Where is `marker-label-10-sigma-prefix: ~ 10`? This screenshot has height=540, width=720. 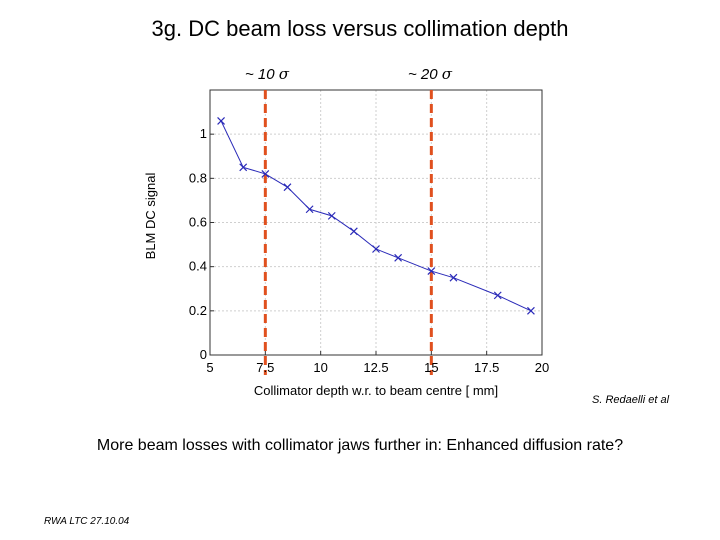
marker-label-10-sigma-prefix: ~ 10 is located at coordinates (262, 74).